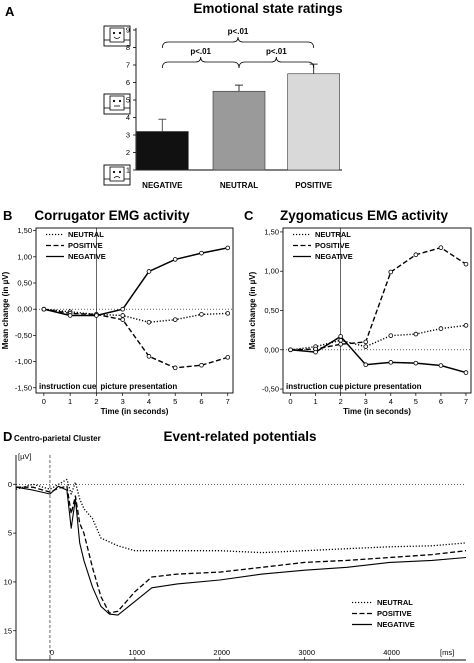  Describe the element at coordinates (128, 65) in the screenshot. I see `y-tick-label: 7` at that location.